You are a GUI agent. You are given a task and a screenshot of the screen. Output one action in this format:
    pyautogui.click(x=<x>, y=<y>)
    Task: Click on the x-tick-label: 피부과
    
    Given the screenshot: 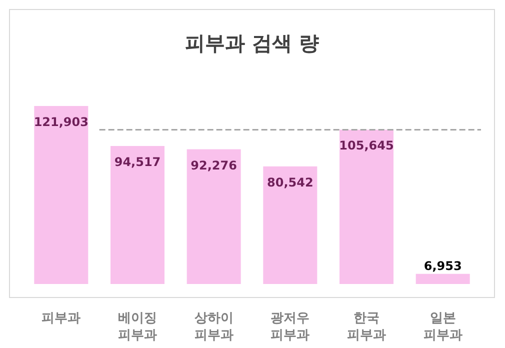 What is the action you would take?
    pyautogui.click(x=61, y=318)
    